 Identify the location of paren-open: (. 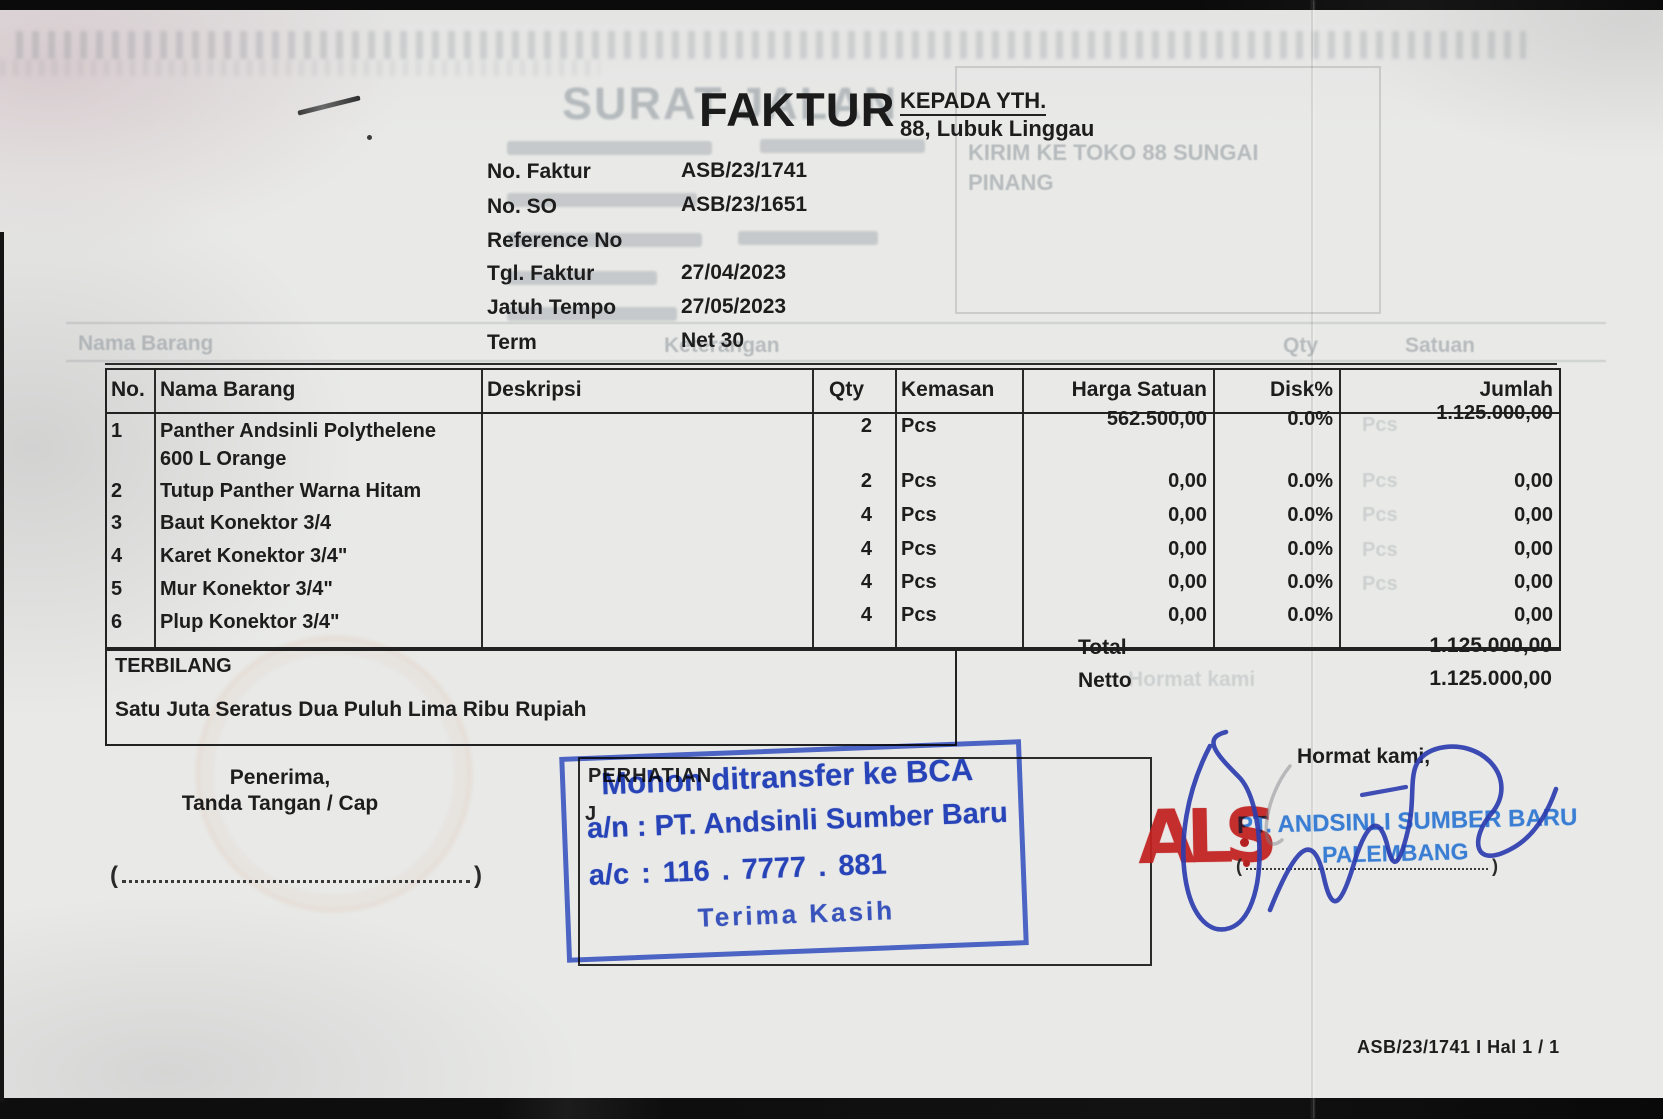
(1239, 866).